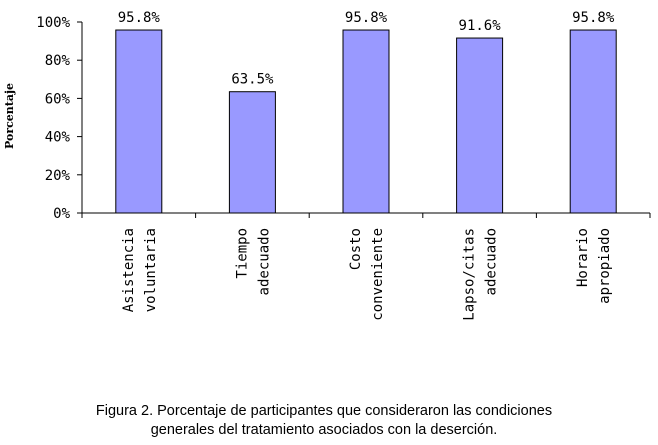 Image resolution: width=658 pixels, height=445 pixels. I want to click on y-tick-label: 40%, so click(58, 138).